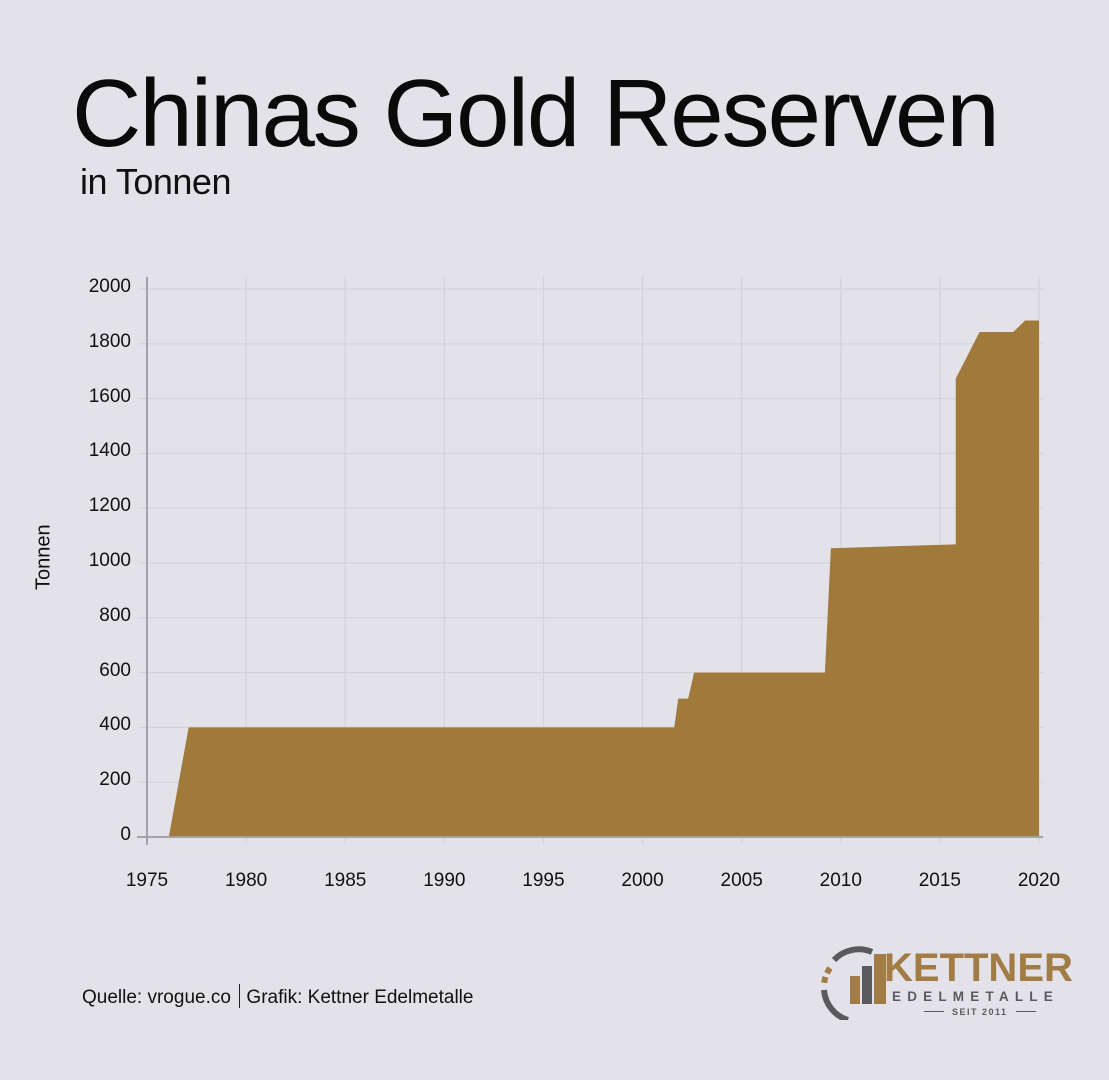 This screenshot has height=1080, width=1109. What do you see at coordinates (109, 451) in the screenshot?
I see `y-tick-label: 1400` at bounding box center [109, 451].